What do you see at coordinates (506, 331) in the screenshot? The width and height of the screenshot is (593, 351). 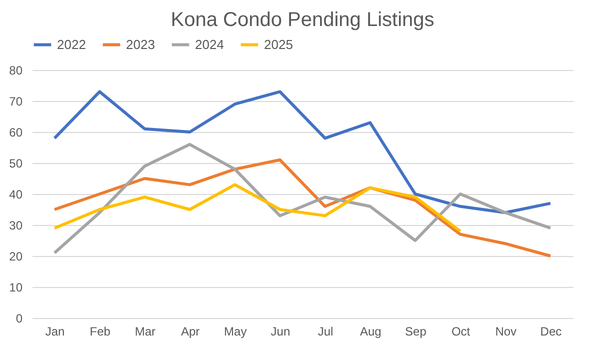 I see `x-tick-label: Nov` at bounding box center [506, 331].